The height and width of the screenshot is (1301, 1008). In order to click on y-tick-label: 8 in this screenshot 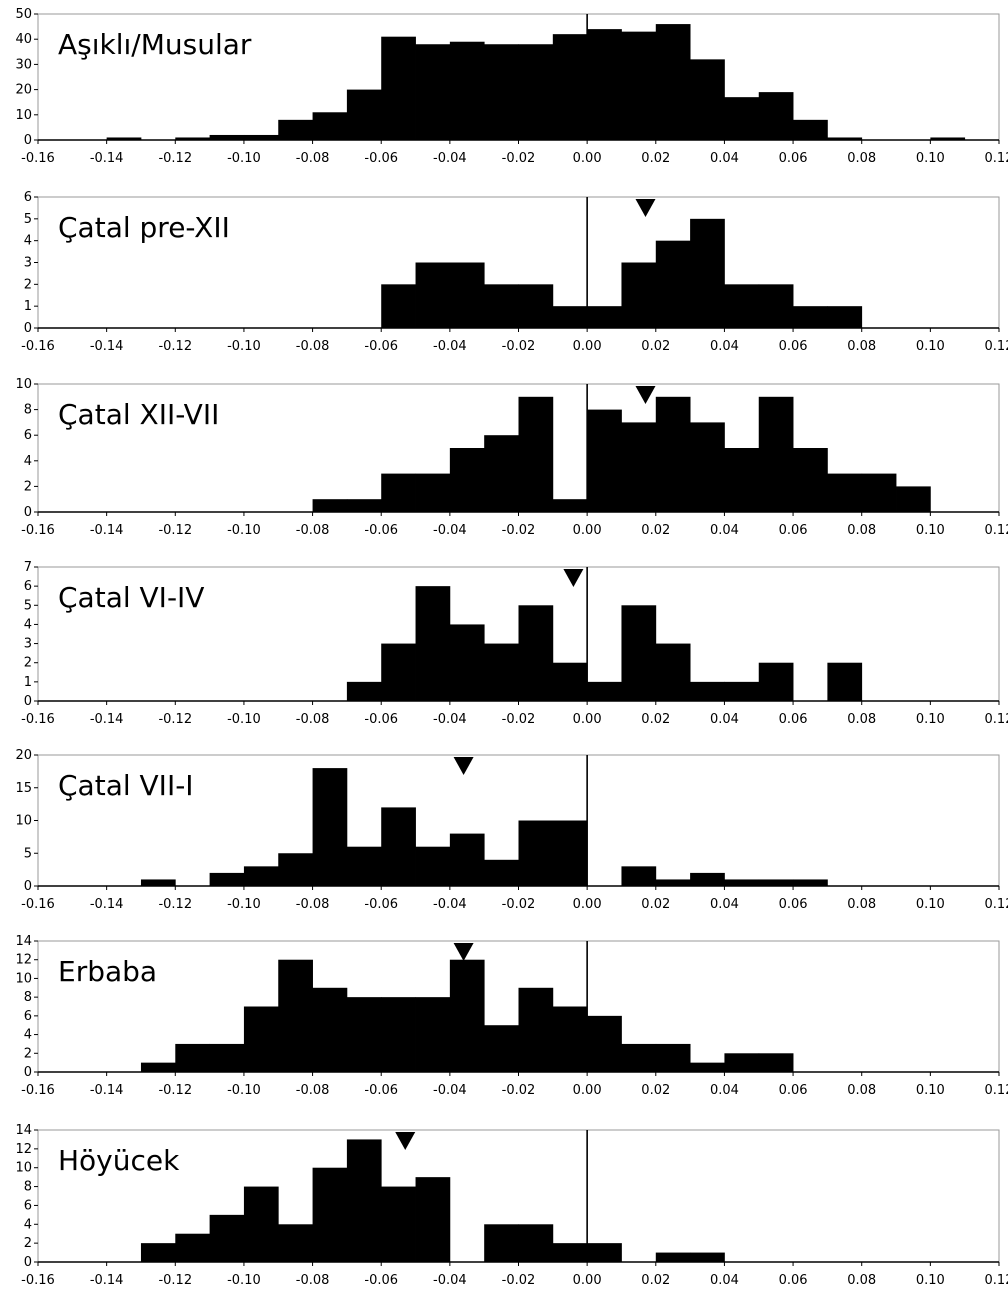, I will do `click(28, 1187)`.